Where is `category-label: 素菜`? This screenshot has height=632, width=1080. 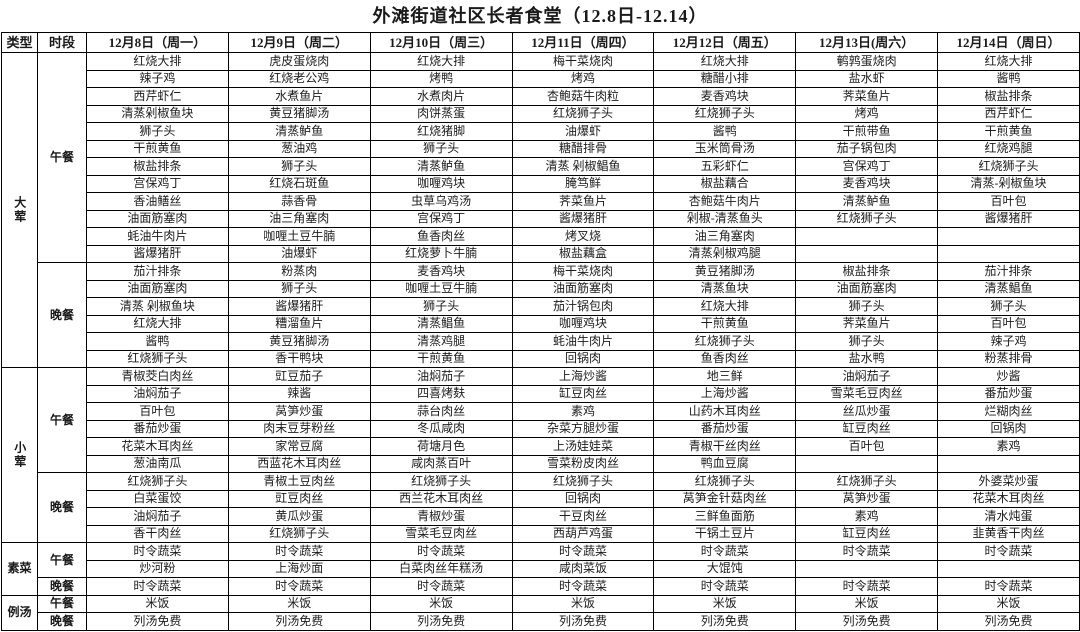
category-label: 素菜 is located at coordinates (19, 569).